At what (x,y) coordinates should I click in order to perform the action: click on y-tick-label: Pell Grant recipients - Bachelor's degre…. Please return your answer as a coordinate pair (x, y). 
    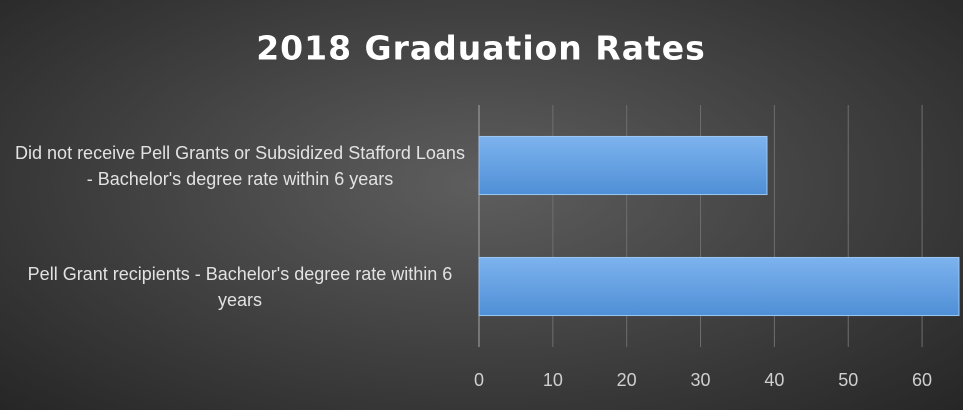
    Looking at the image, I should click on (240, 286).